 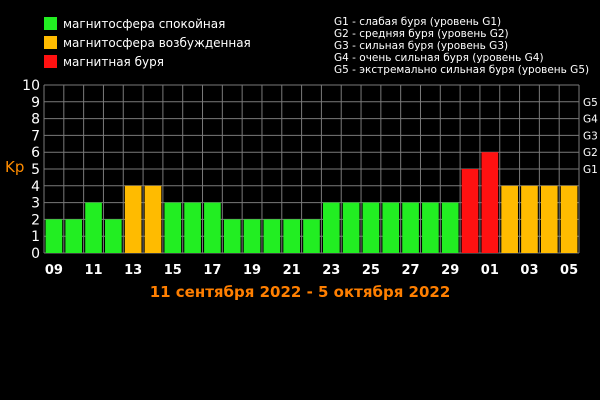 I want to click on legend-label: магнитная буря, so click(x=113, y=62).